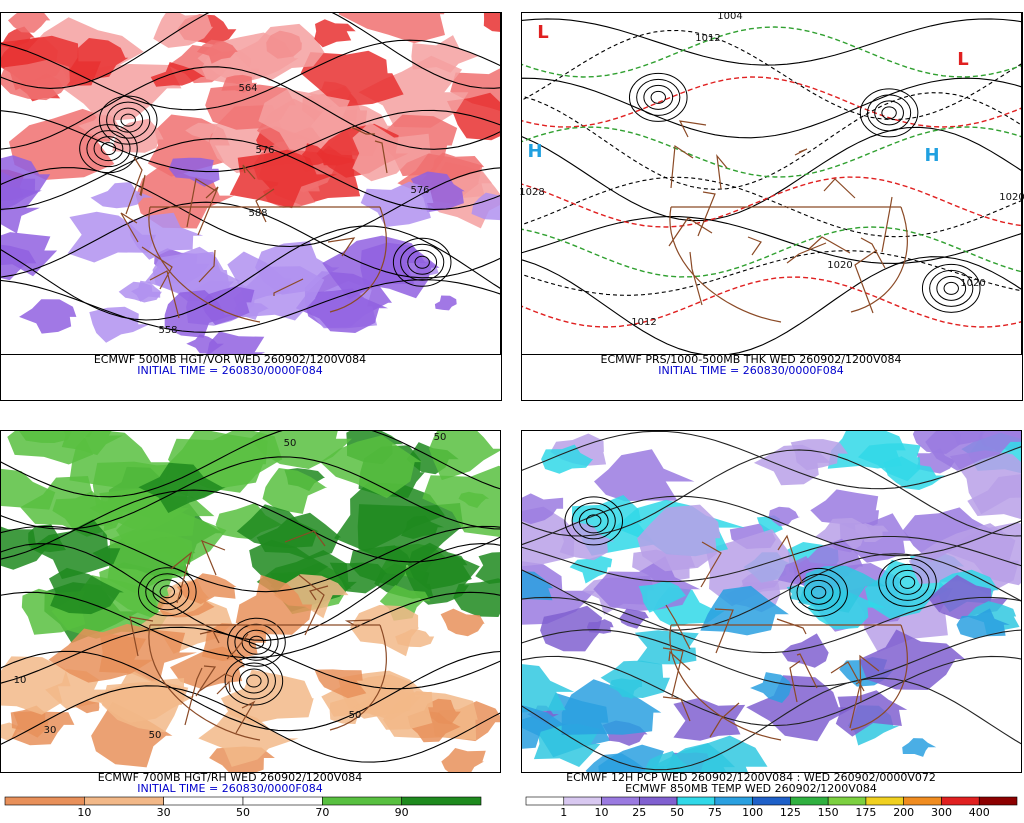  I want to click on colorbar-label: 300, so click(941, 812).